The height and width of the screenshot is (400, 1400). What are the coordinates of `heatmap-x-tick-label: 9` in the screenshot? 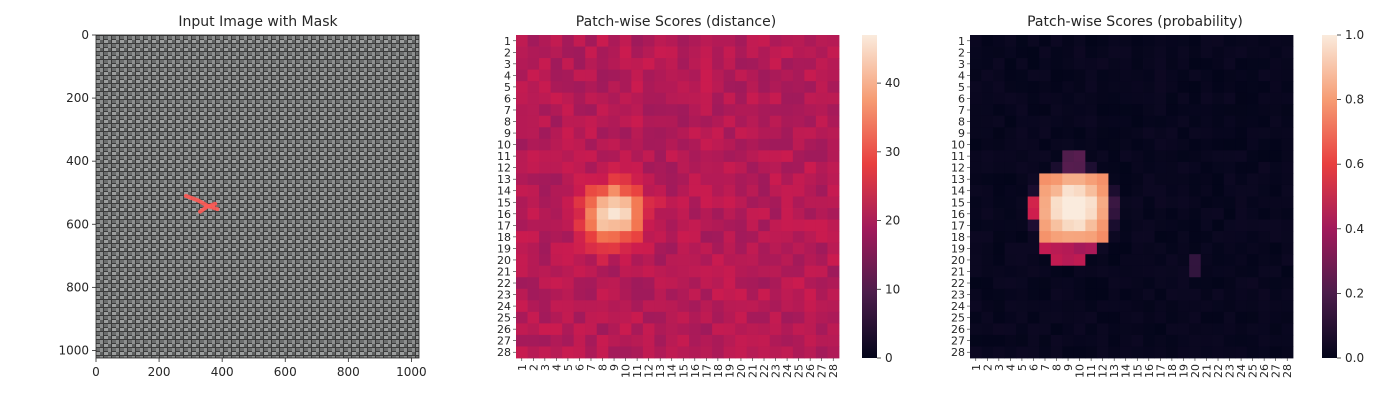 It's located at (614, 367).